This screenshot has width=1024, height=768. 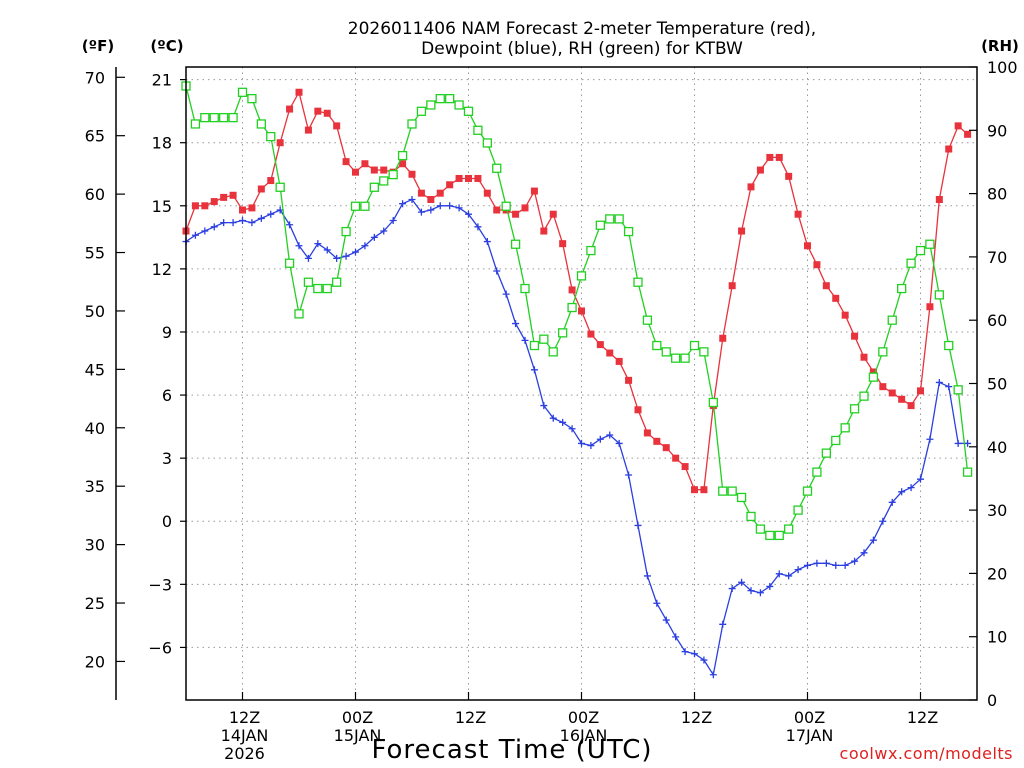 I want to click on x-tick-label: 17JAN, so click(x=810, y=735).